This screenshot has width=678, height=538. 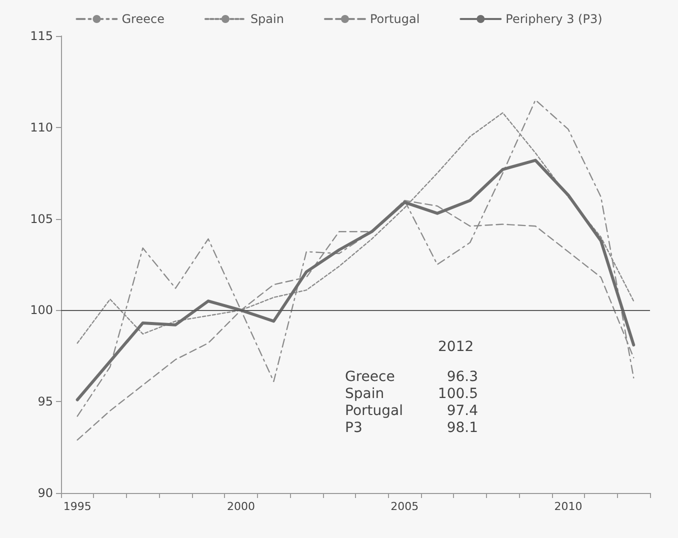 I want to click on legend-label: Greece, so click(x=143, y=19).